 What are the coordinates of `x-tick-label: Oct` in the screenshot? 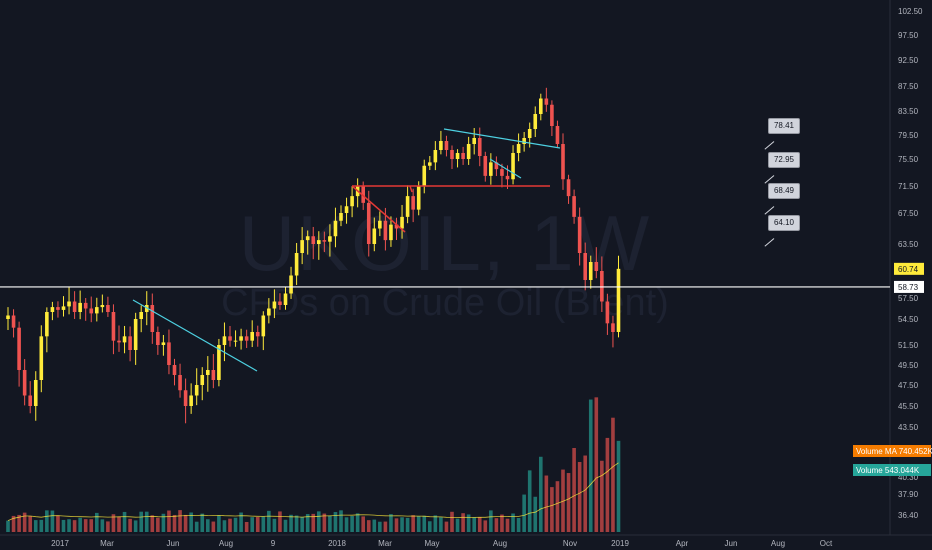 It's located at (826, 543).